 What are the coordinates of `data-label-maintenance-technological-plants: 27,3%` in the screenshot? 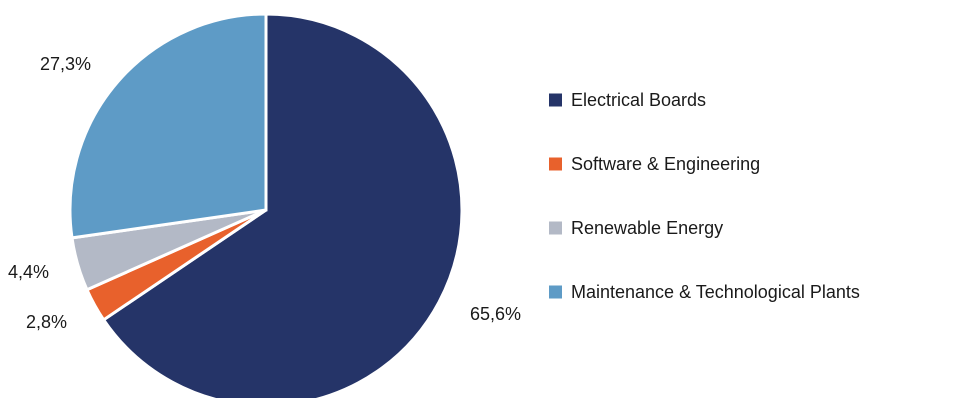 It's located at (65, 64).